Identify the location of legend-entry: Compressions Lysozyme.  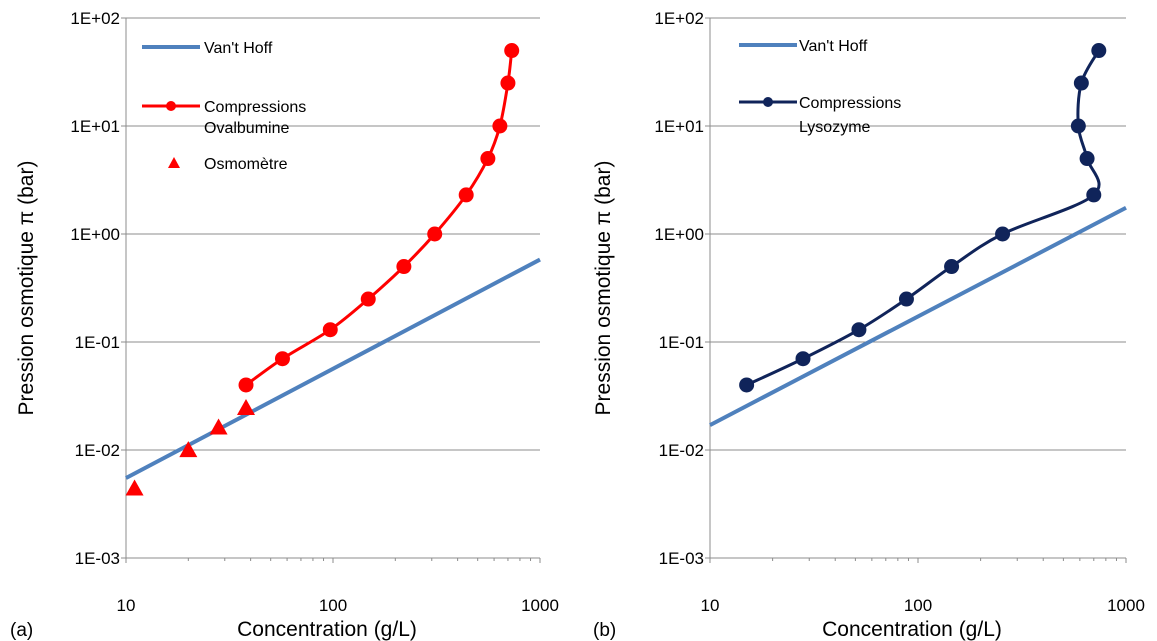
(820, 115).